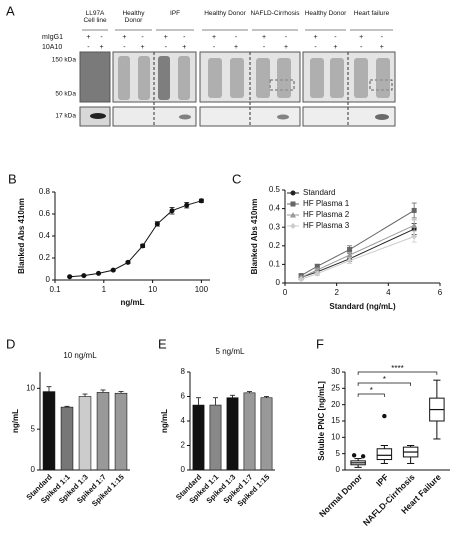  Describe the element at coordinates (326, 203) in the screenshot. I see `legend-label: HF Plasma 1` at that location.